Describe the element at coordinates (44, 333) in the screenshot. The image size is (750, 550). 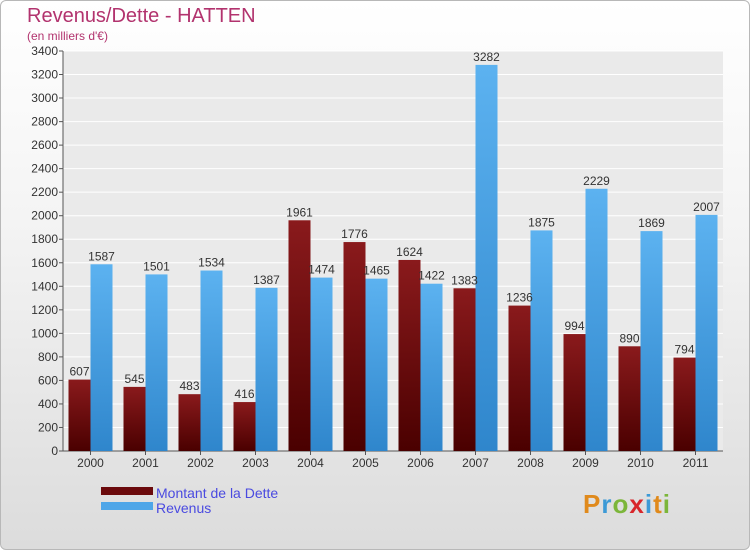
I see `y-tick-label: 1000` at that location.